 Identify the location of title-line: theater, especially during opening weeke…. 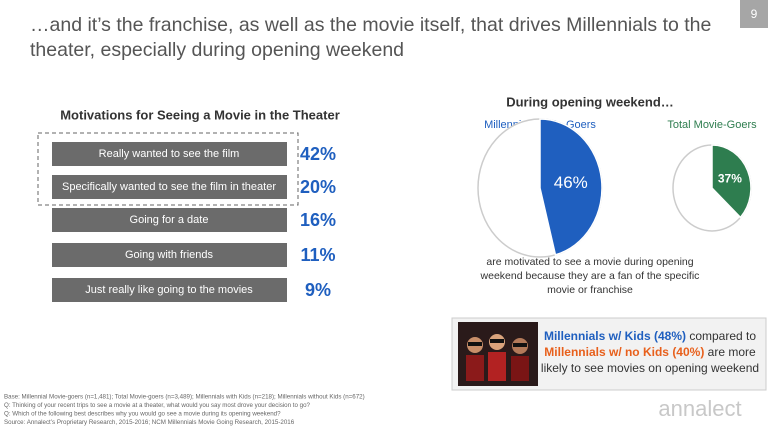
(217, 50).